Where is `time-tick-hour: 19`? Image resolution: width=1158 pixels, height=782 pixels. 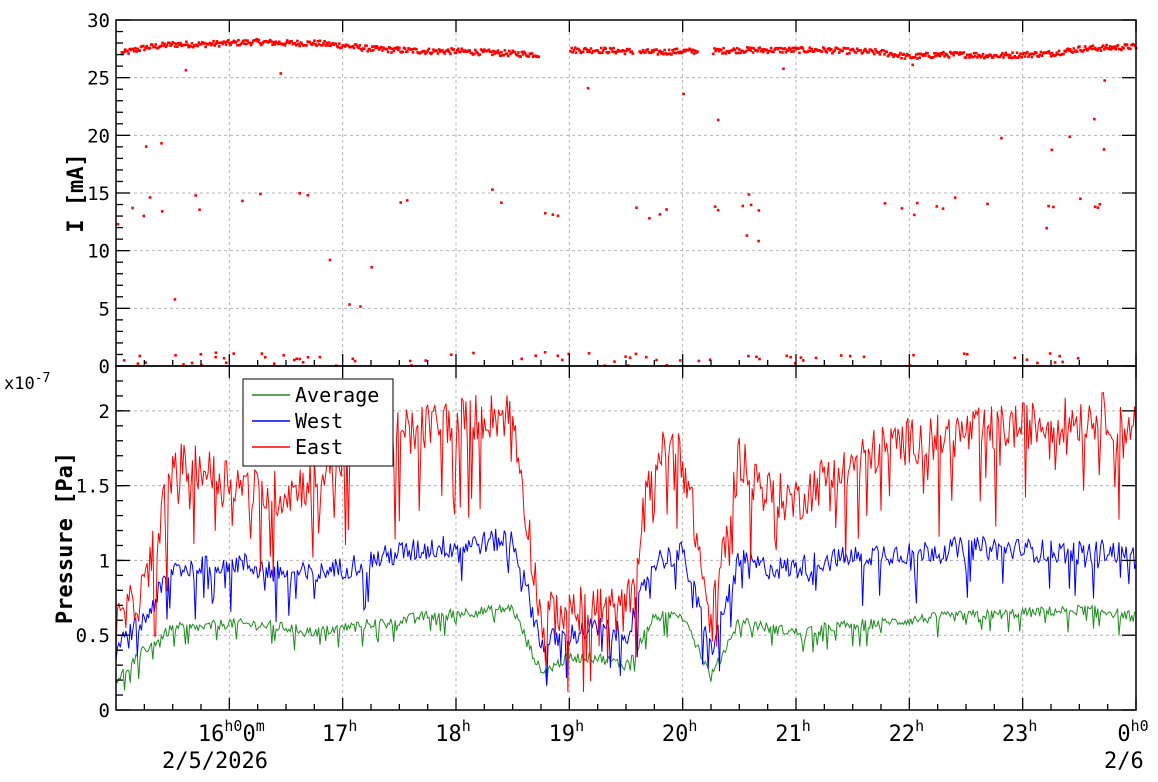
time-tick-hour: 19 is located at coordinates (562, 734).